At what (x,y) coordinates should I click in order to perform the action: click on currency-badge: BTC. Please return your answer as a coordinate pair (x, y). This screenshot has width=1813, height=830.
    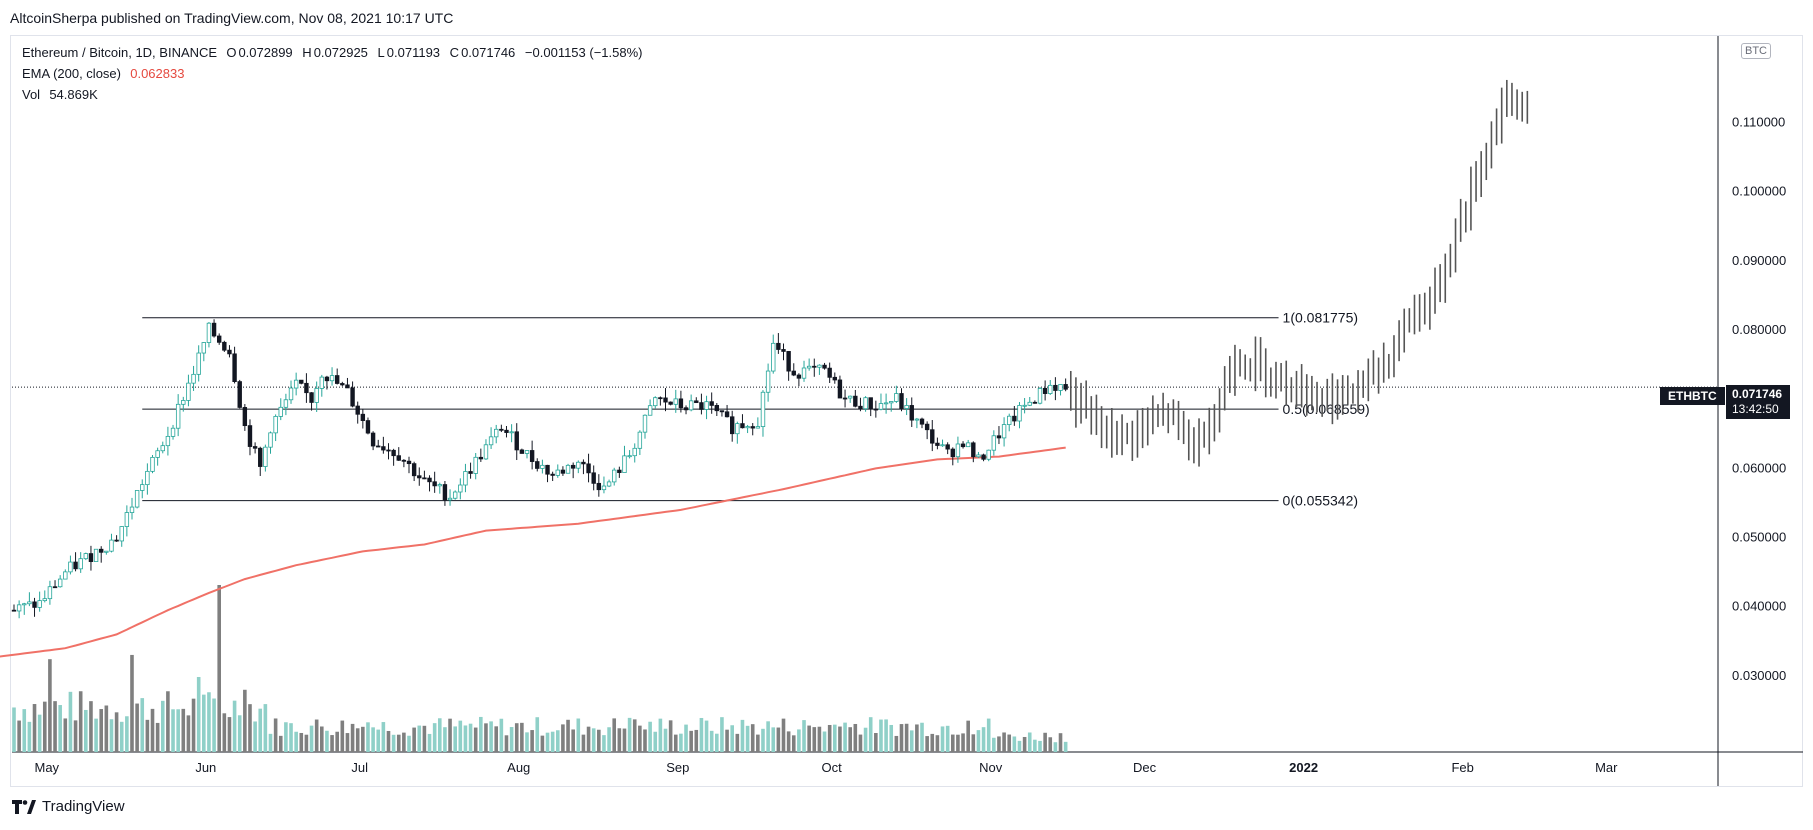
    Looking at the image, I should click on (1756, 51).